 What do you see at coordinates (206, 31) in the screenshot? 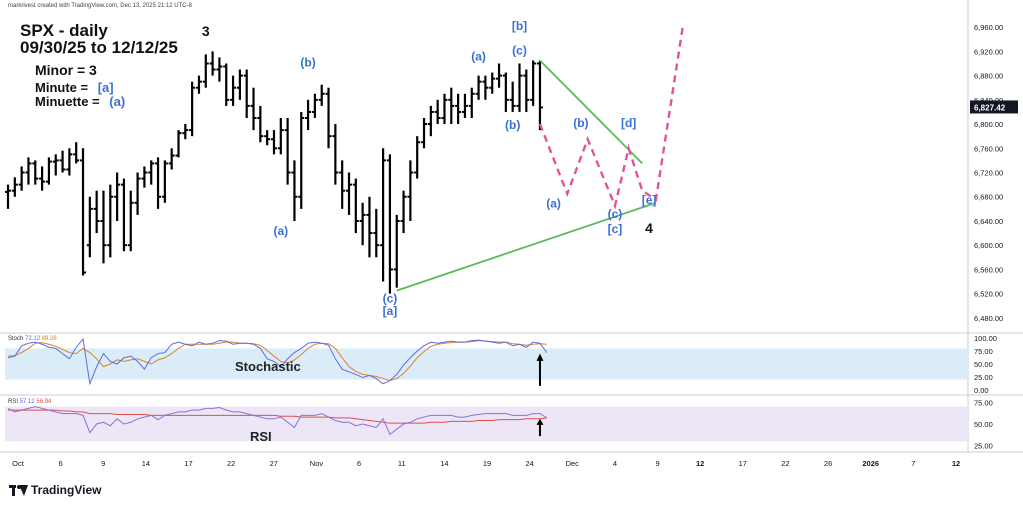
I see `wave-label: 3` at bounding box center [206, 31].